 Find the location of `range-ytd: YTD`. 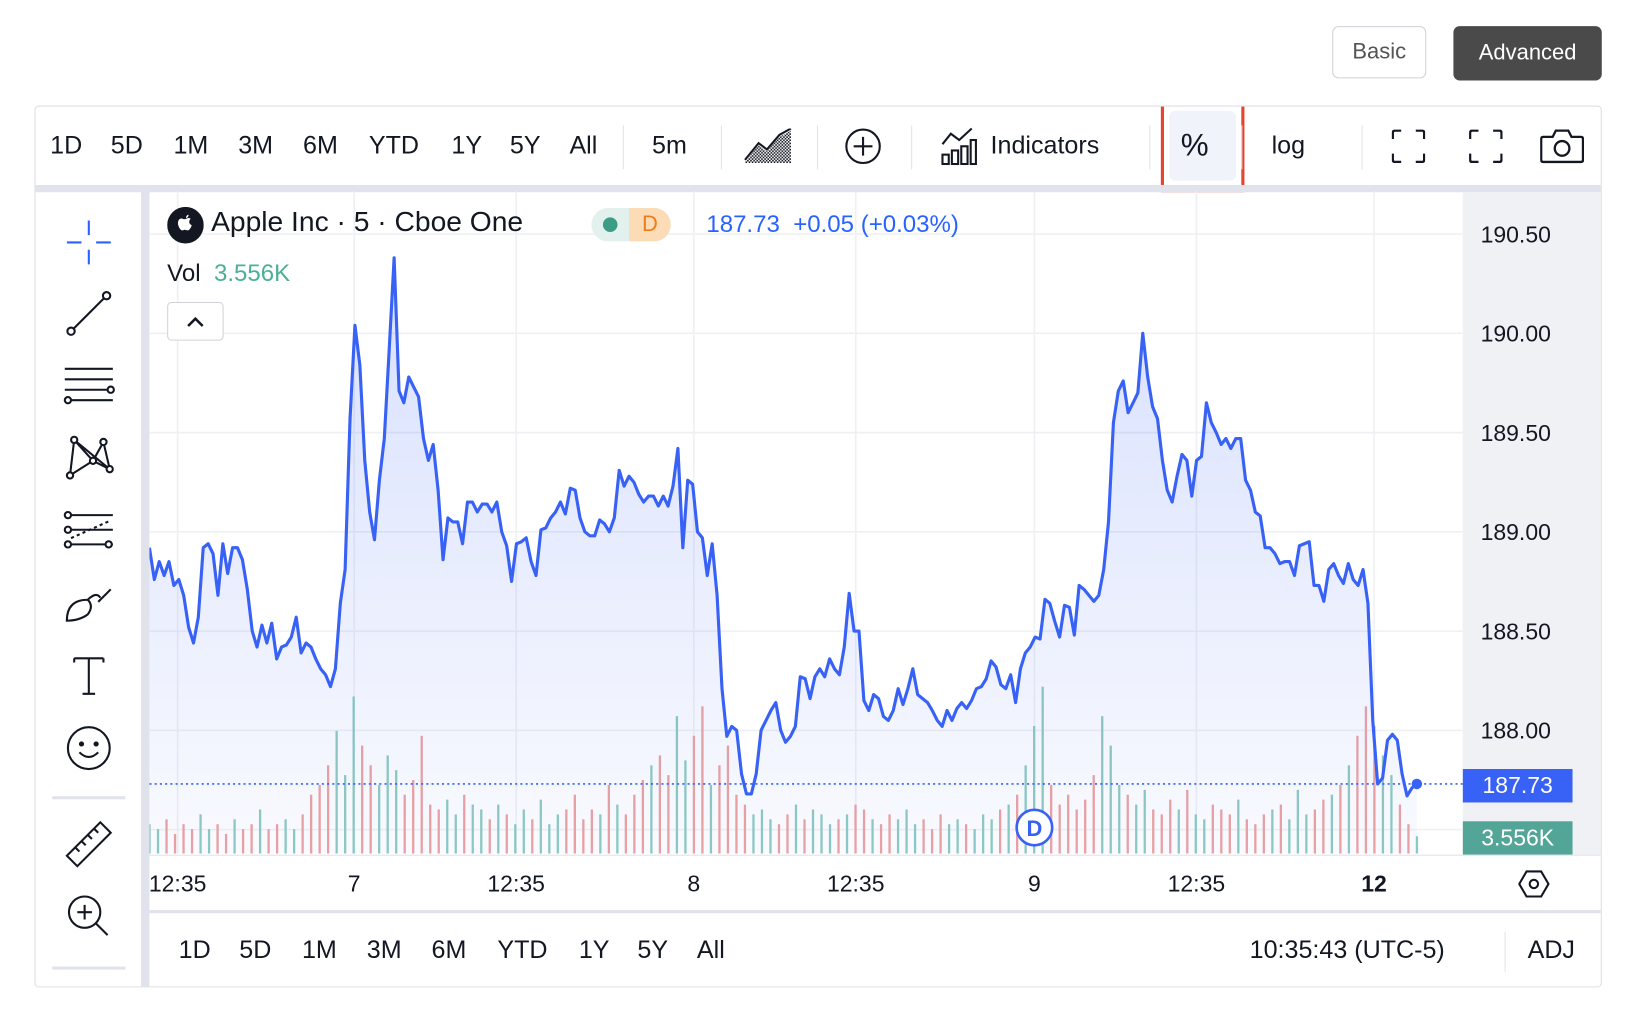

range-ytd: YTD is located at coordinates (393, 145).